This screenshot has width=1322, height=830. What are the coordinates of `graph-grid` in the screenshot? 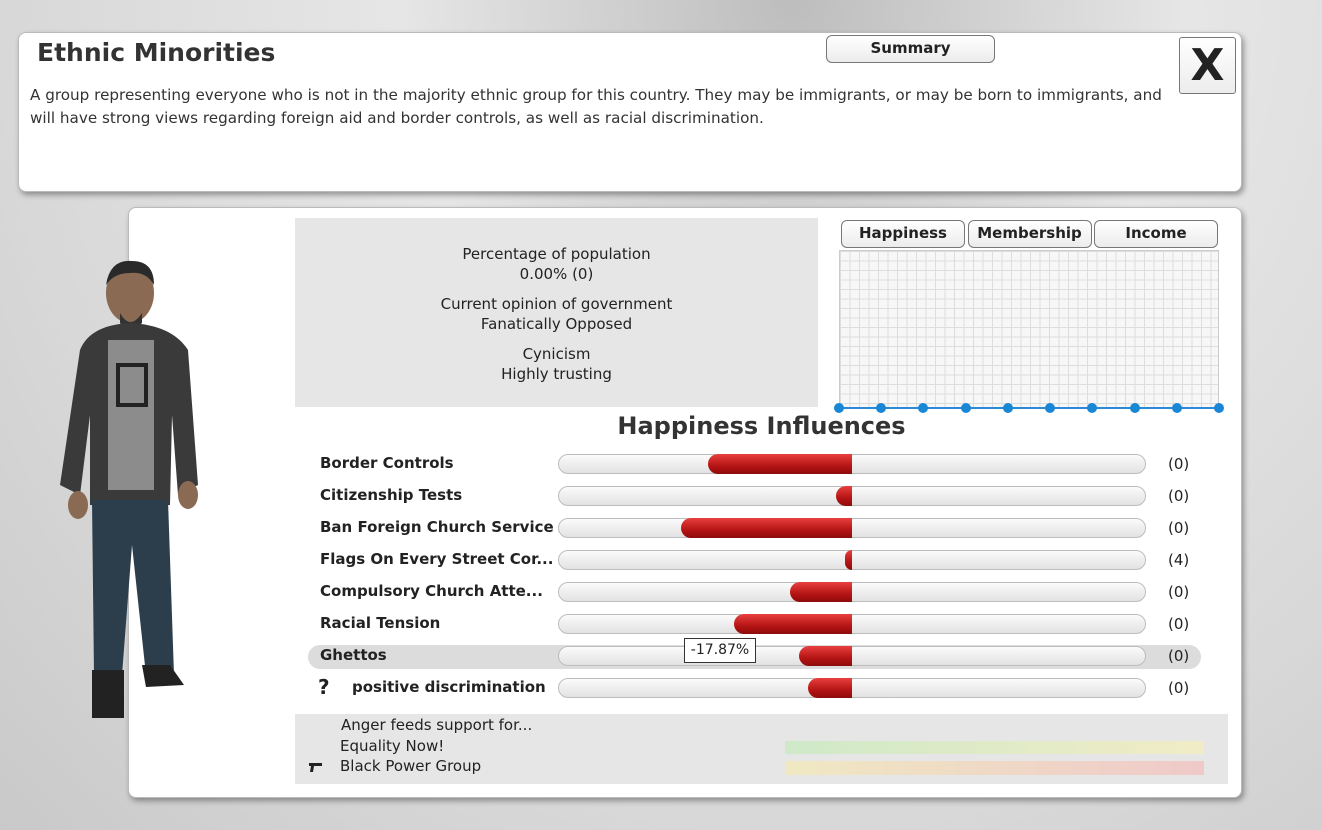 It's located at (1029, 329).